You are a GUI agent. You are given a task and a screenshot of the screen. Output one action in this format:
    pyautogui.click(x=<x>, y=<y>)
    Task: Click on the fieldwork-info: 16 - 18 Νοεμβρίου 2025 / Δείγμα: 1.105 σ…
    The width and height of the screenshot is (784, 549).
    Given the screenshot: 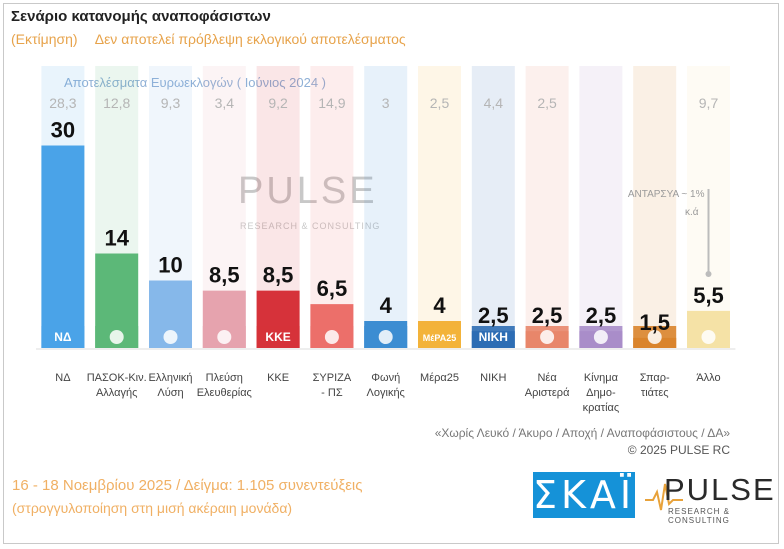 What is the action you would take?
    pyautogui.click(x=187, y=485)
    